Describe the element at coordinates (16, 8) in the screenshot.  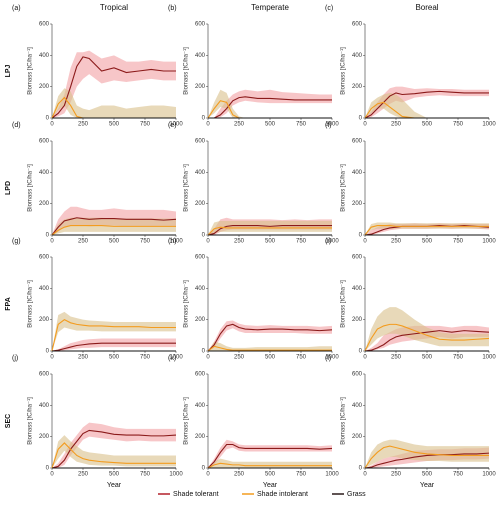
I see `panel-label: (a)` at that location.